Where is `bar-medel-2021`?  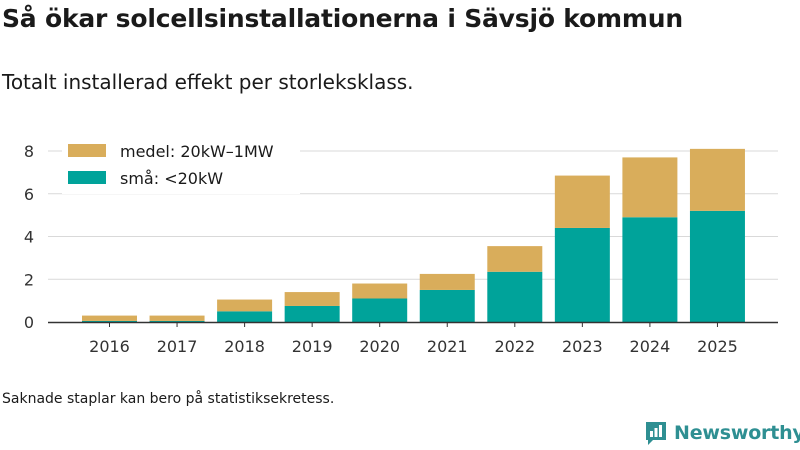 bar-medel-2021 is located at coordinates (447, 281).